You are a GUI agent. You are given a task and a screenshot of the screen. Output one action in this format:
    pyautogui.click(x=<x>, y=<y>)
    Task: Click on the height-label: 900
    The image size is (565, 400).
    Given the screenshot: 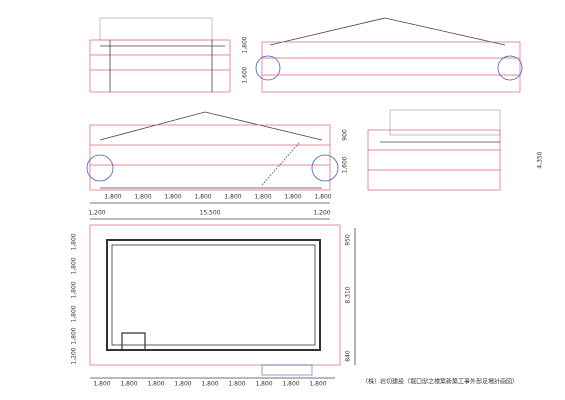 What is the action you would take?
    pyautogui.click(x=345, y=135)
    